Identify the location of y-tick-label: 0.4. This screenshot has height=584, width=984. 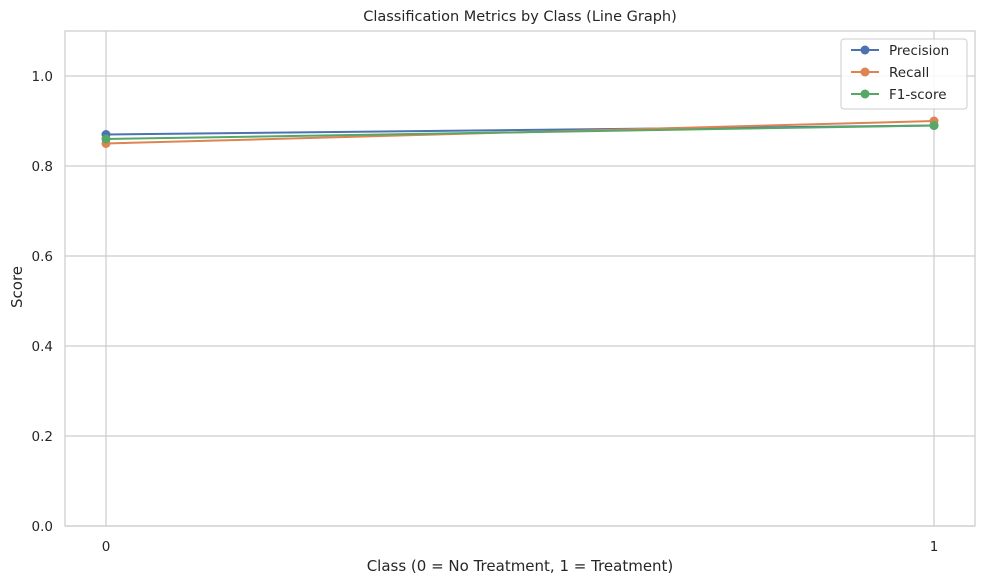
(42, 347).